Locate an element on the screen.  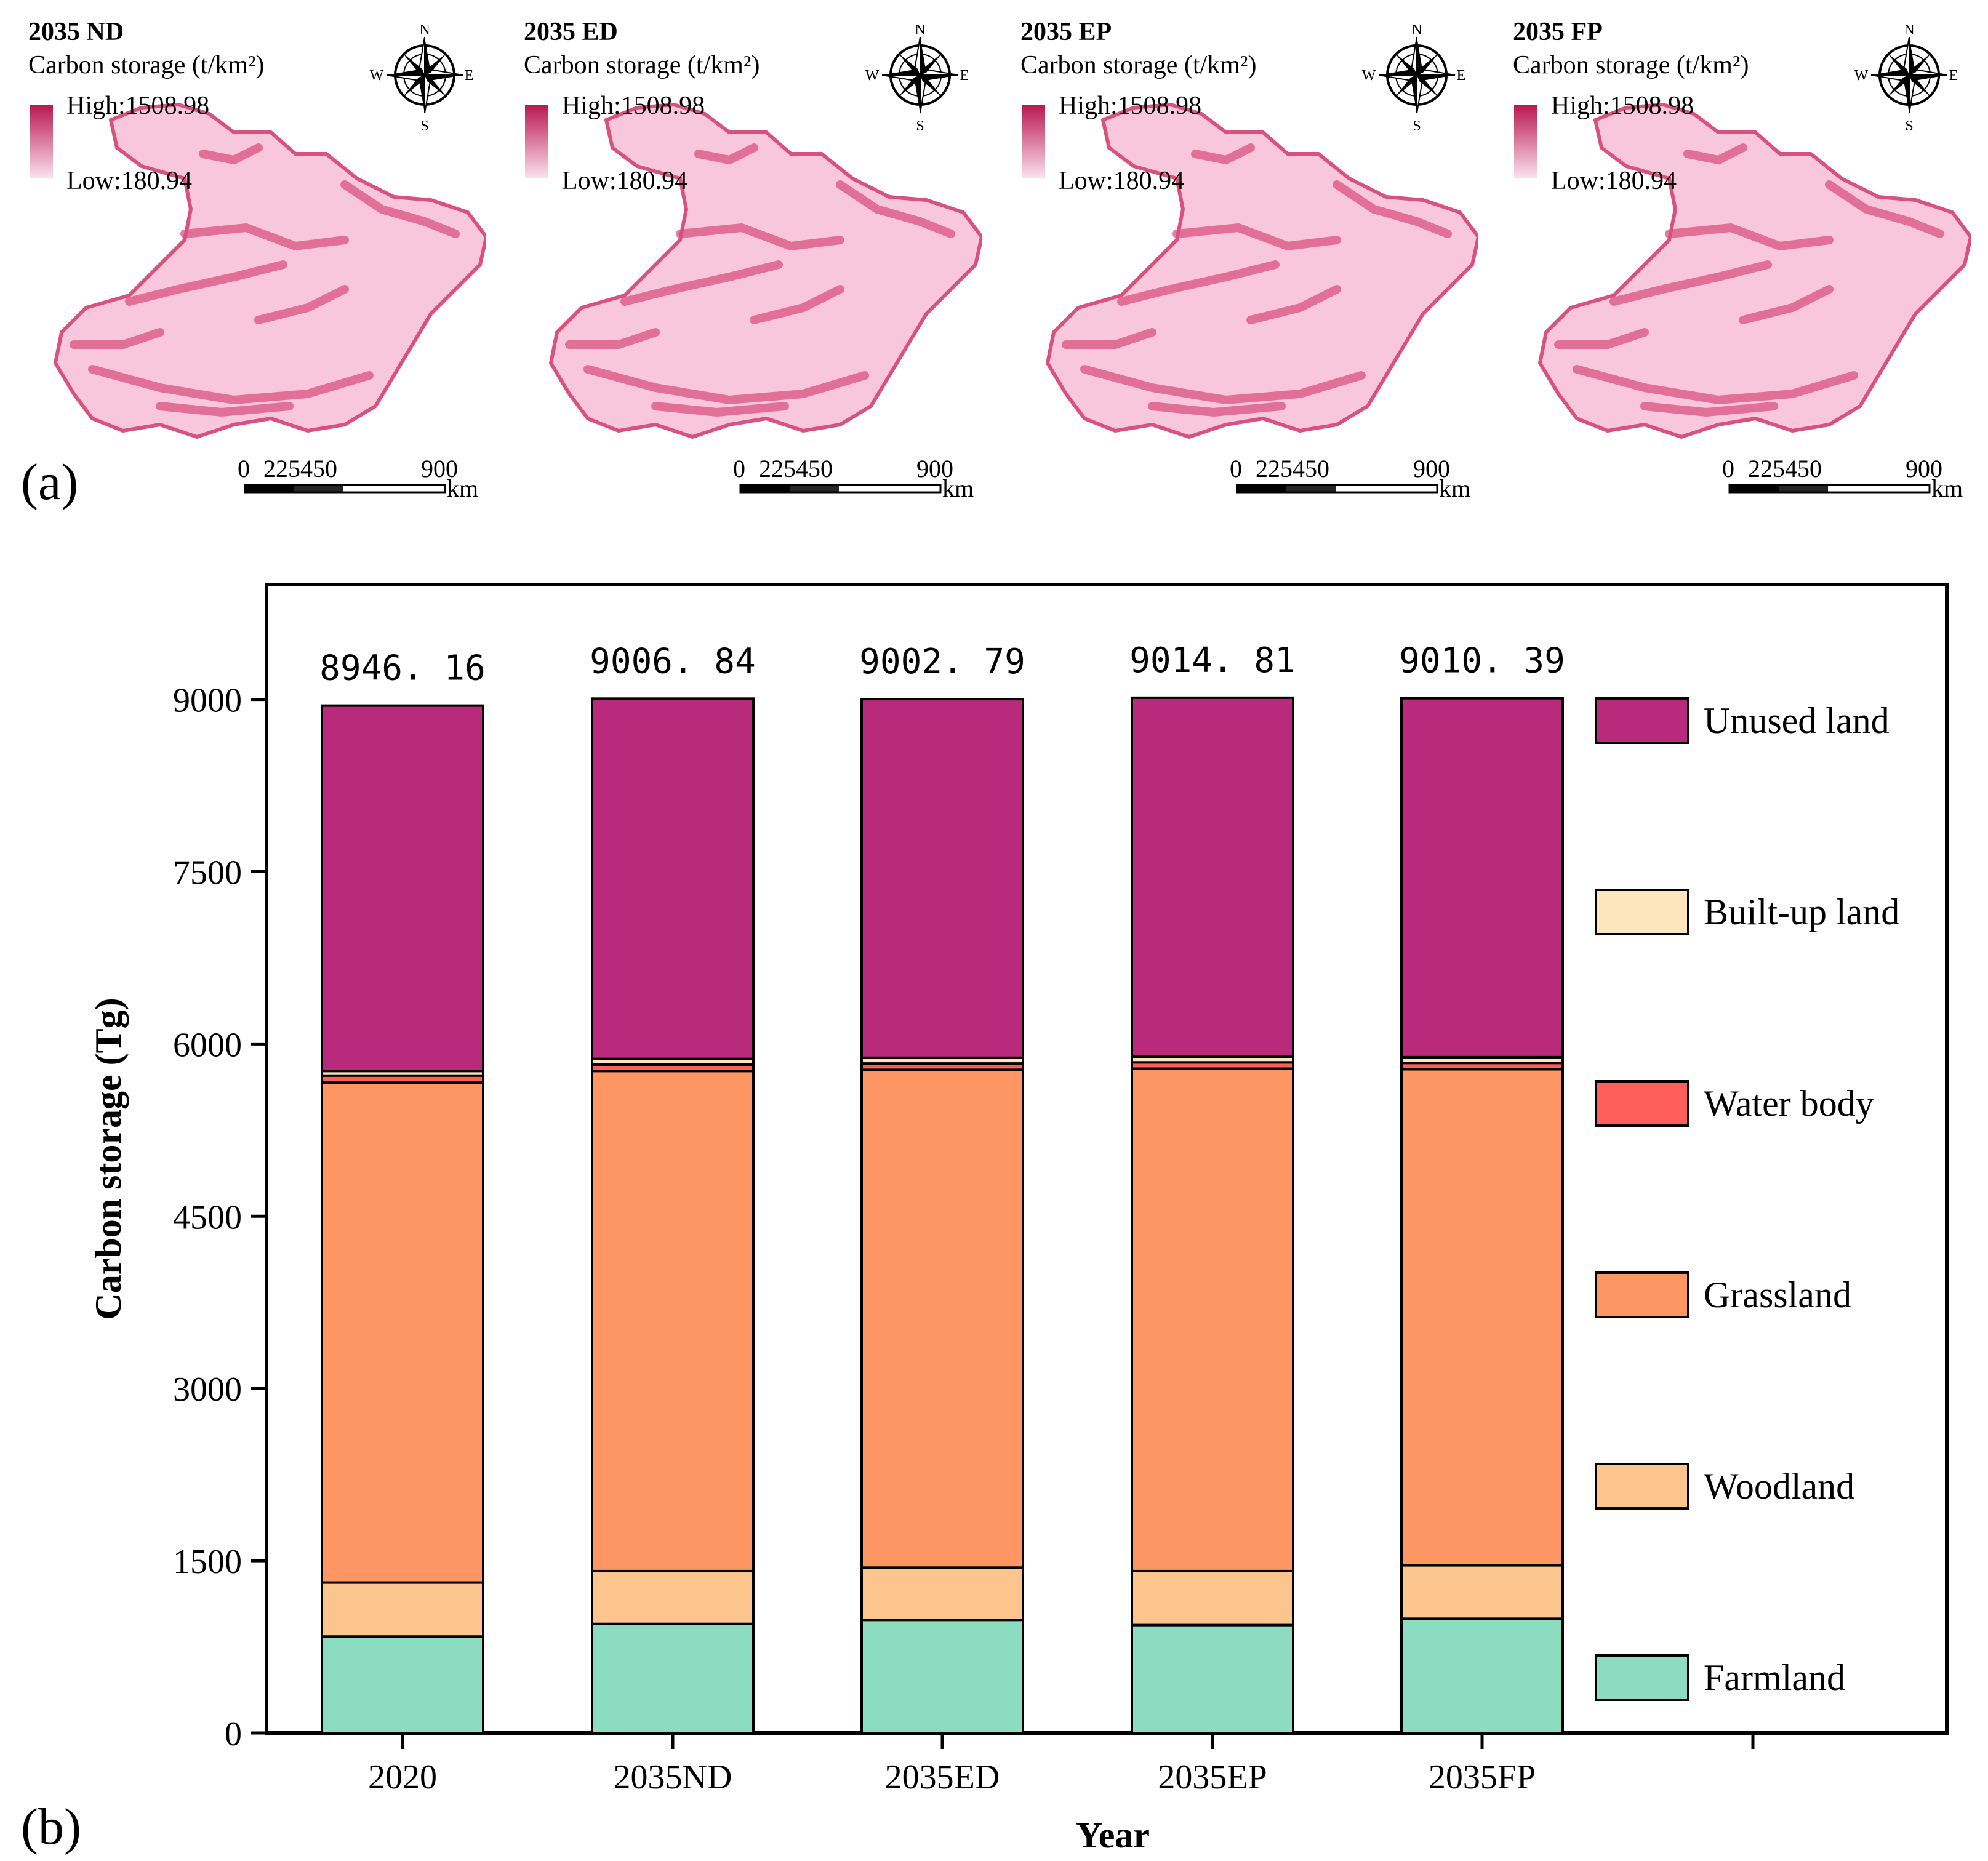
y-tick-label: 4500 is located at coordinates (208, 1217).